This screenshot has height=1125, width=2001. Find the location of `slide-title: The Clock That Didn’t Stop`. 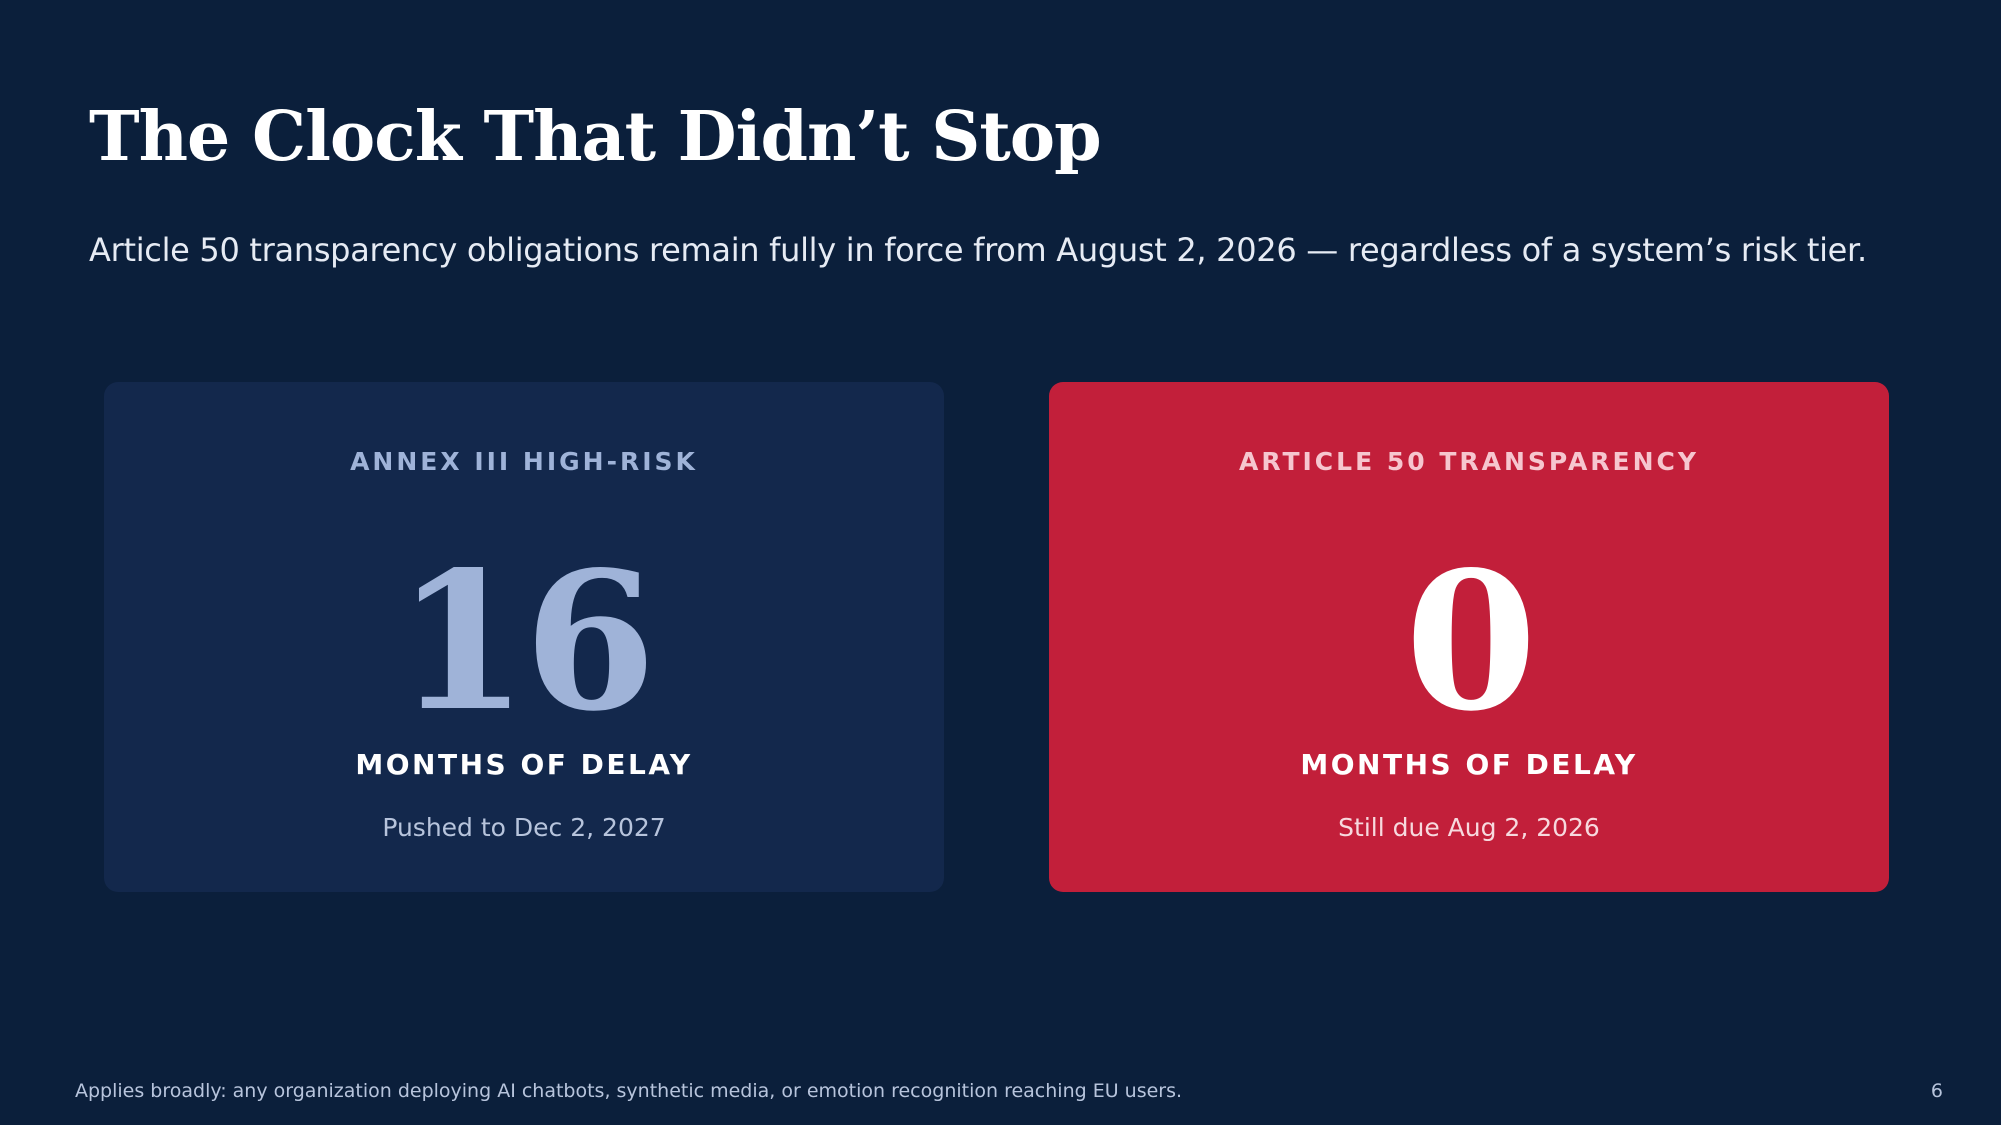

slide-title: The Clock That Didn’t Stop is located at coordinates (595, 137).